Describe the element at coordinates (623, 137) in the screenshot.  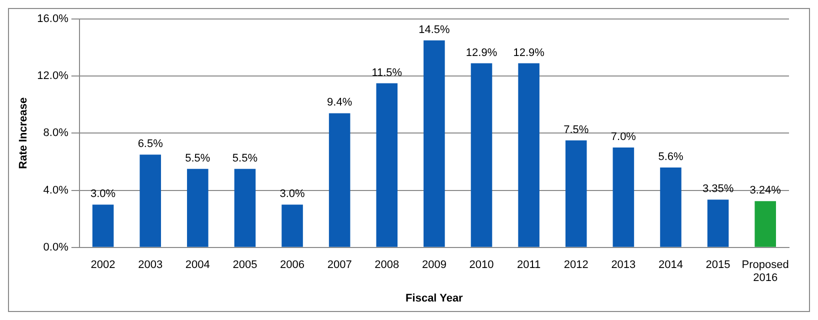
I see `data-label: 7.0%` at that location.